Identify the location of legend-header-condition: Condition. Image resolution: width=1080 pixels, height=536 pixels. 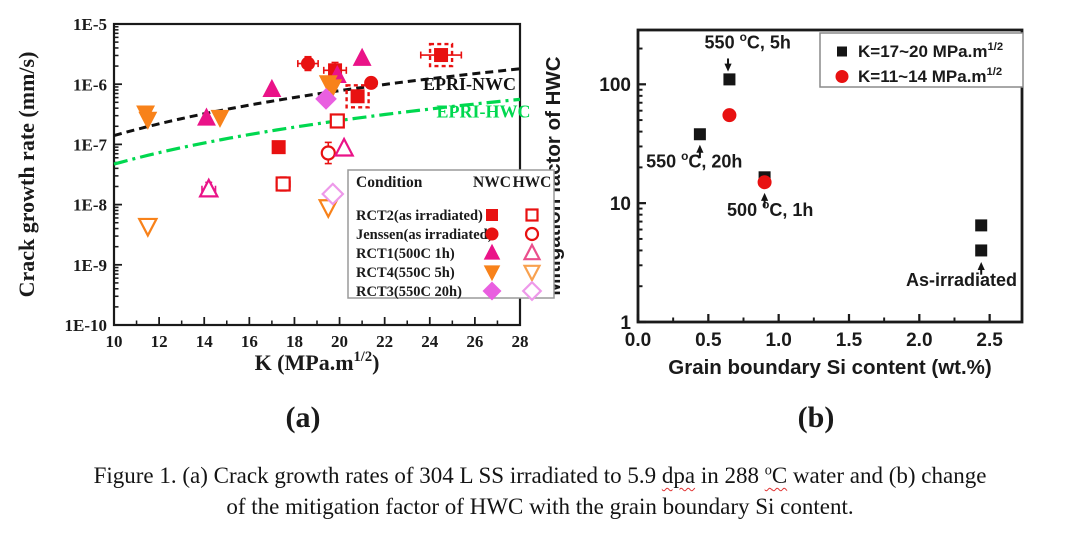
(389, 182).